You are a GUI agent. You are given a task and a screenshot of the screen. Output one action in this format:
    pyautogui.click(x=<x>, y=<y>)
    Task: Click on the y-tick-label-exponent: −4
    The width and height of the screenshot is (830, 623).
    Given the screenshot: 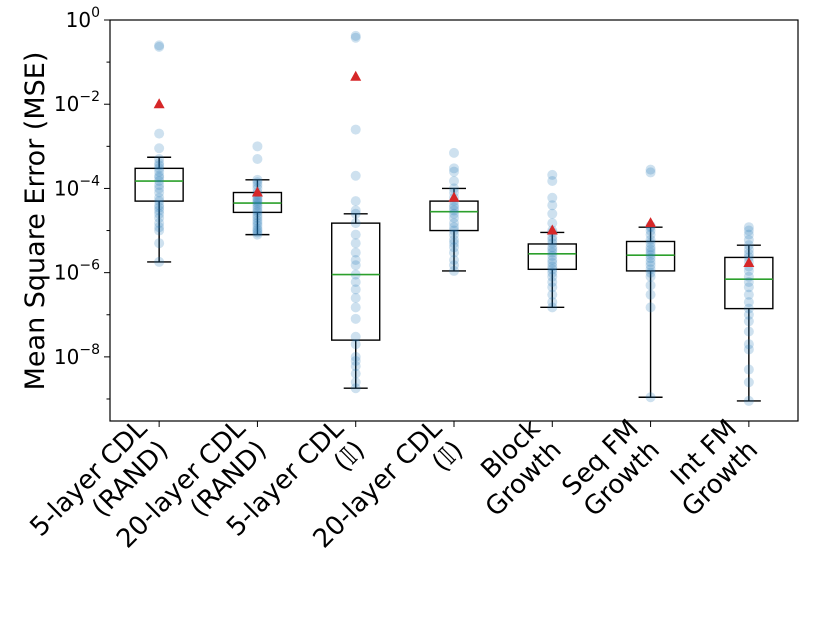 What is the action you would take?
    pyautogui.click(x=89, y=181)
    